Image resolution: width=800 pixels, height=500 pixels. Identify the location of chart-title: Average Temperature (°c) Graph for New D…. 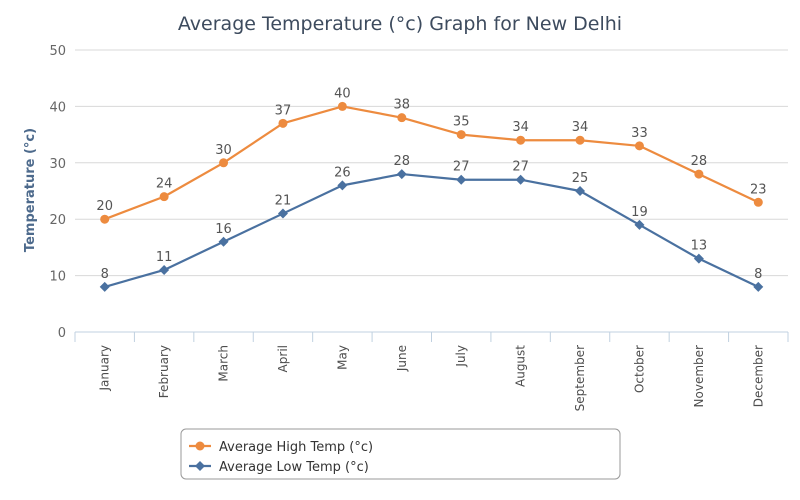
(400, 24).